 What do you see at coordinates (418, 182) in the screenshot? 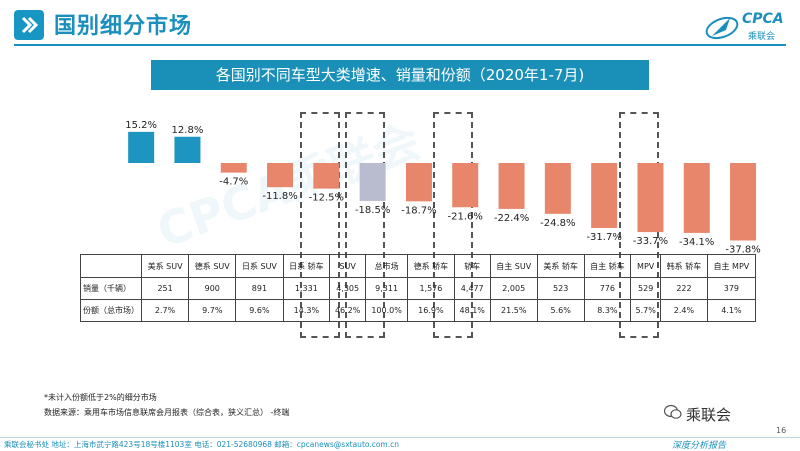
I see `bar-德系-轿车` at bounding box center [418, 182].